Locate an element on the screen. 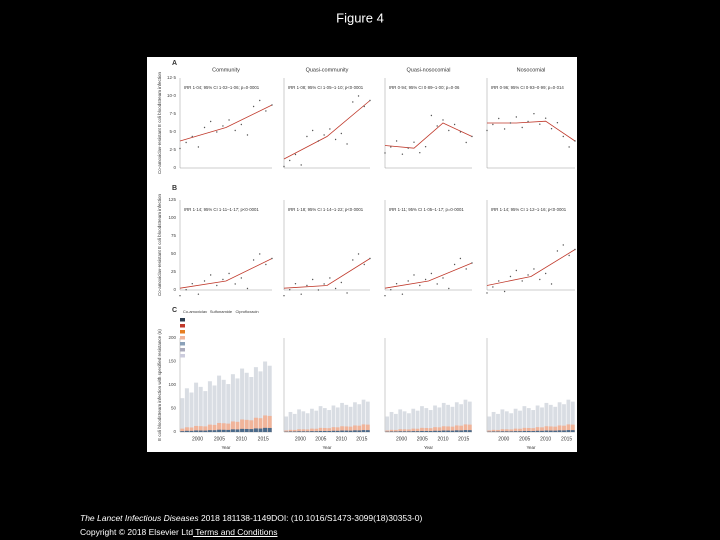  journal: The Lancet Infectious Diseases is located at coordinates (139, 518).